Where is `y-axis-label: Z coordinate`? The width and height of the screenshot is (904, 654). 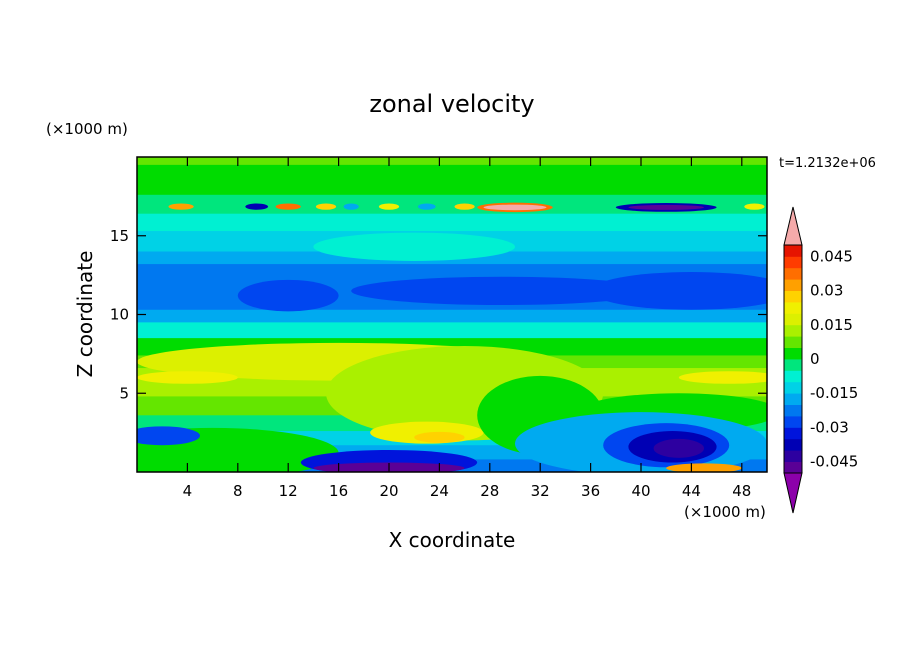 y-axis-label: Z coordinate is located at coordinates (85, 314).